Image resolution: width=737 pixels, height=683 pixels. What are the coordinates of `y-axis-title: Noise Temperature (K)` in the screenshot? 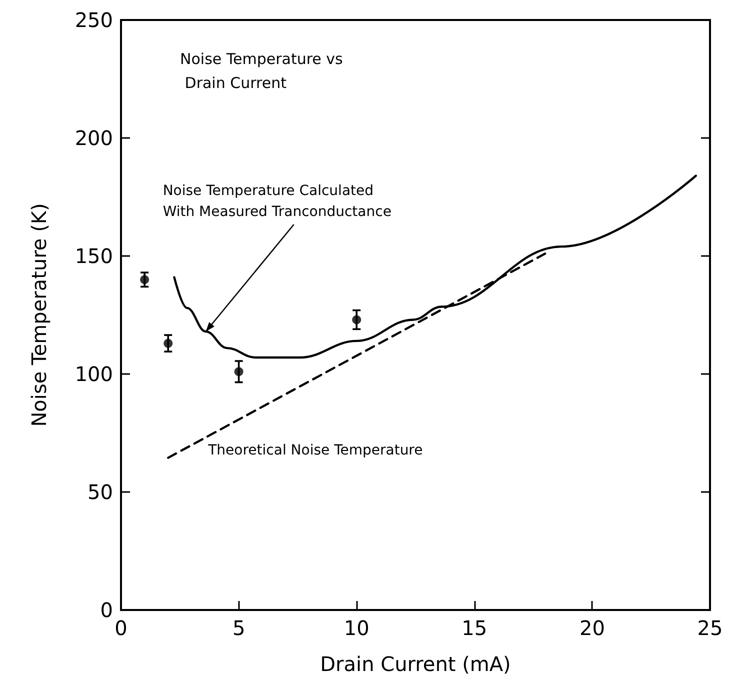 It's located at (39, 315).